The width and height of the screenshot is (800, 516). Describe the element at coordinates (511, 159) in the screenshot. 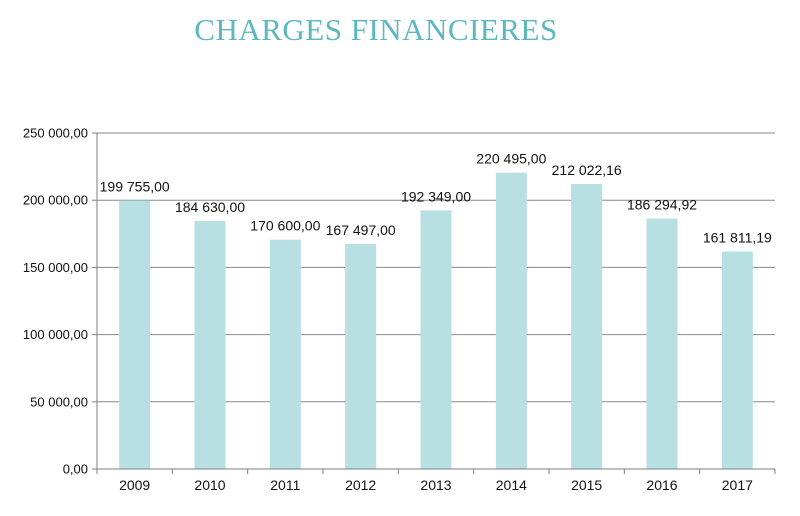

I see `data-label: 220 495,00` at that location.